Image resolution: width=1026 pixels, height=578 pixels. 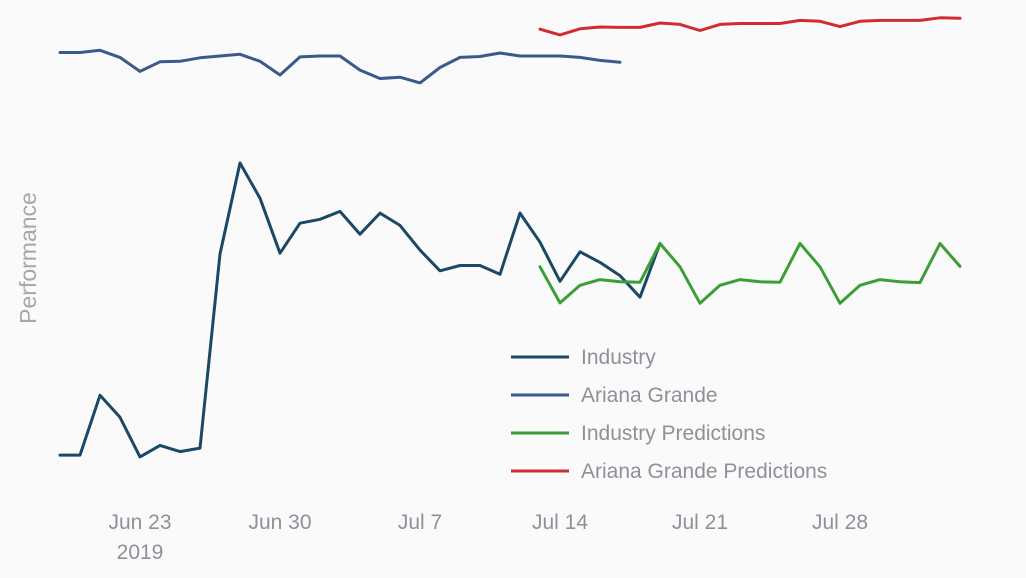 I want to click on x-axis: Jun 23 2019 Jun 30 Jul 7 Jul 14 Jul 21 Jul 28, so click(x=488, y=537).